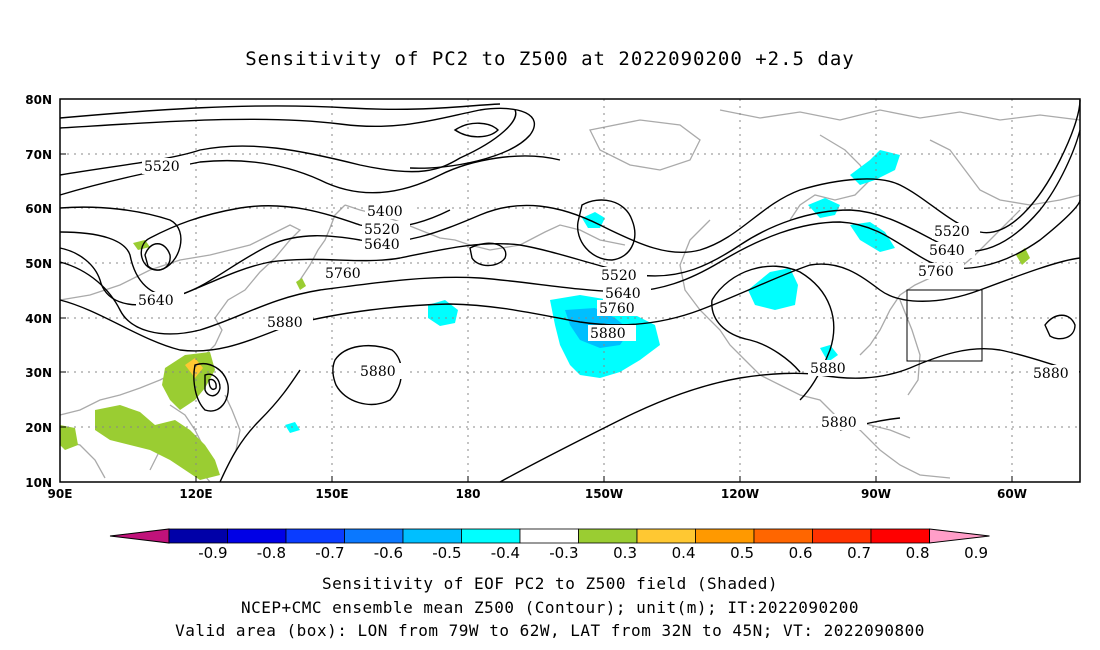  Describe the element at coordinates (625, 553) in the screenshot. I see `colorbar-tick-label: 0.3` at that location.